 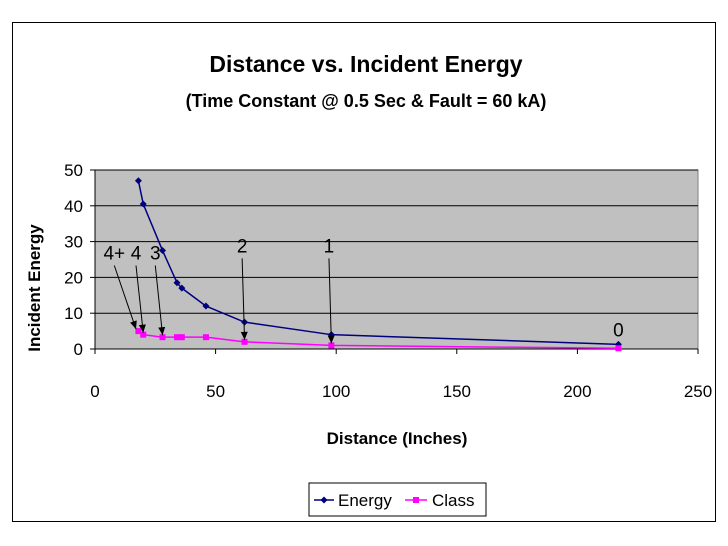 I want to click on x-tick-label: 0, so click(x=94, y=391).